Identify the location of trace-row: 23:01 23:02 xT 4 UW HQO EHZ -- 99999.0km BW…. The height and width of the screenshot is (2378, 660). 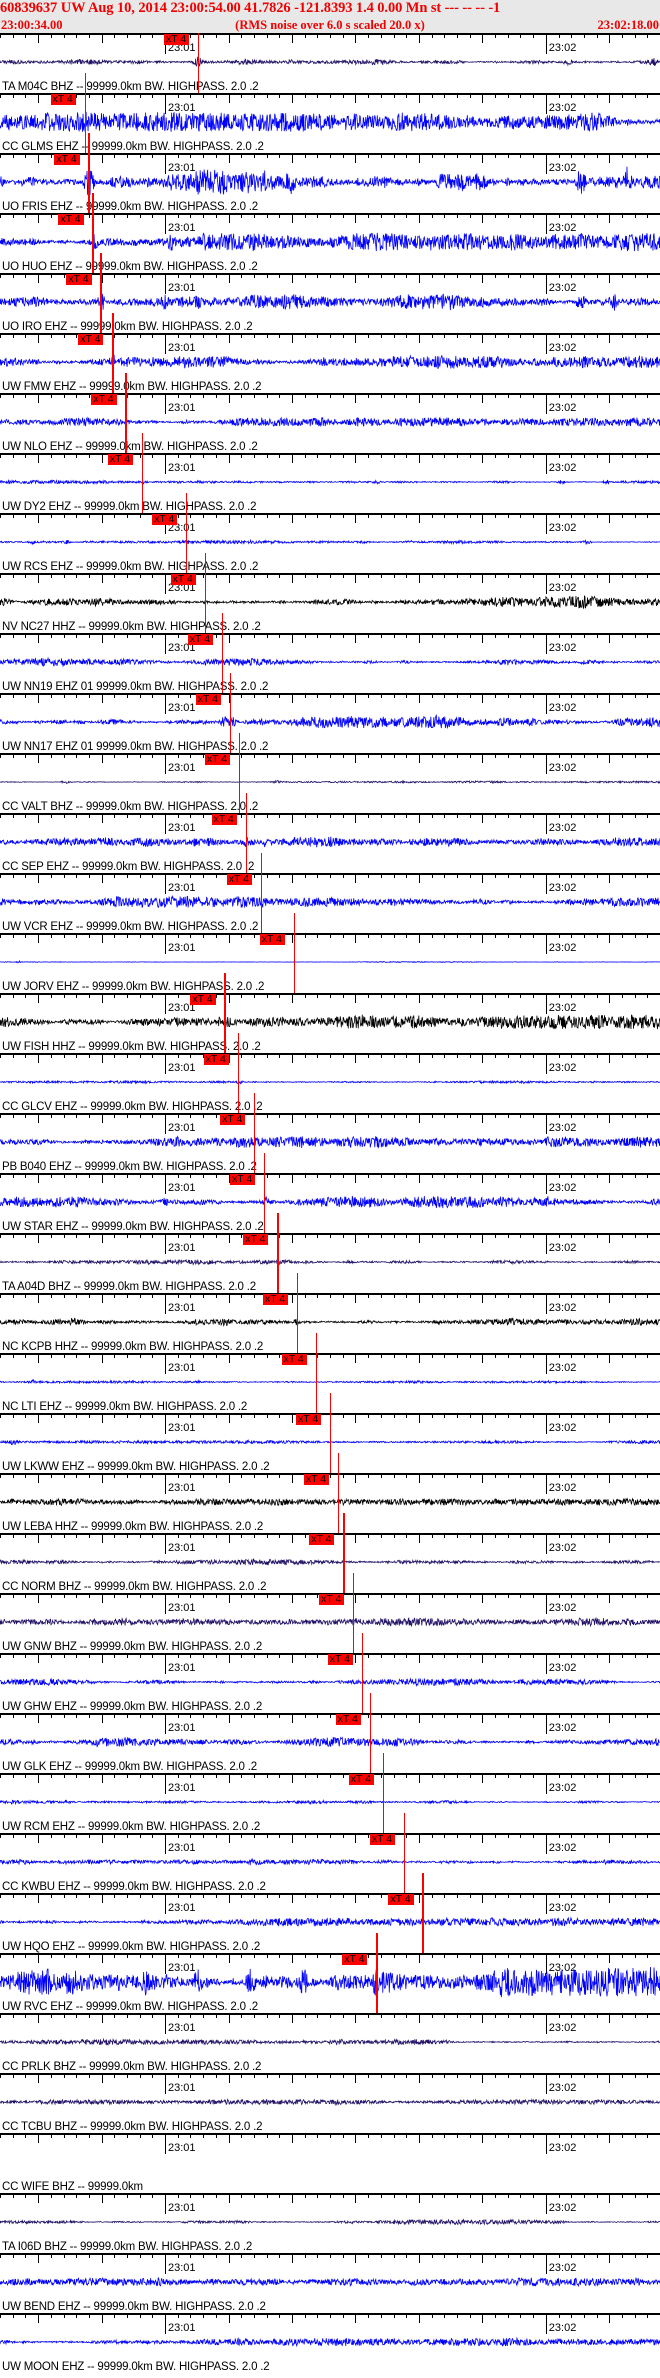
(330, 1923).